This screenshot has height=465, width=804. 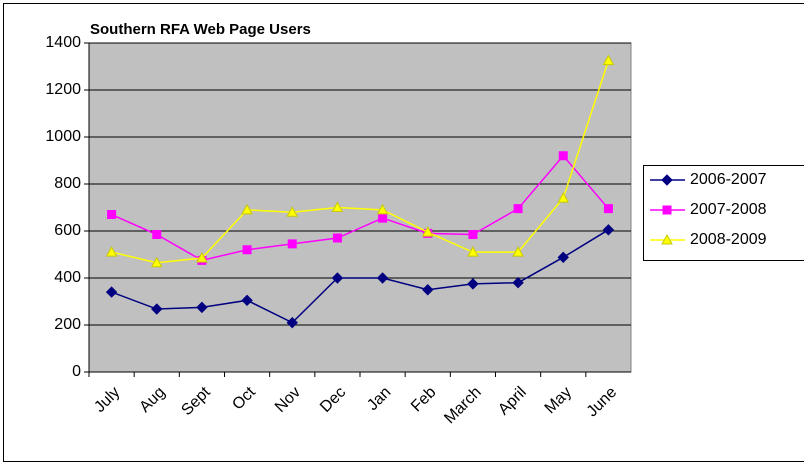 What do you see at coordinates (728, 239) in the screenshot?
I see `legend-label: 2008-2009` at bounding box center [728, 239].